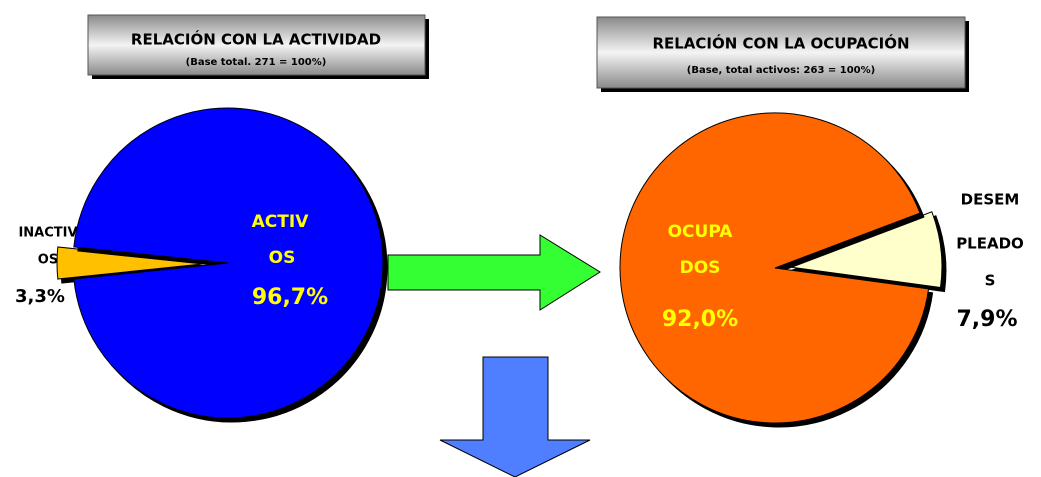 The image size is (1041, 477). Describe the element at coordinates (290, 297) in the screenshot. I see `value-label: 96,7%` at that location.